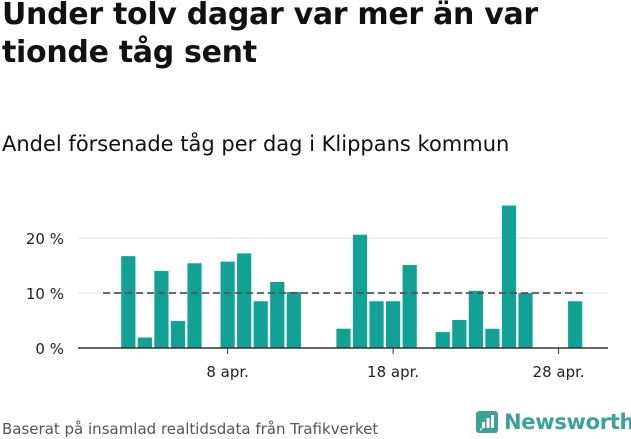 Image resolution: width=631 pixels, height=439 pixels. Describe the element at coordinates (49, 349) in the screenshot. I see `y-tick-label: 0 %` at that location.